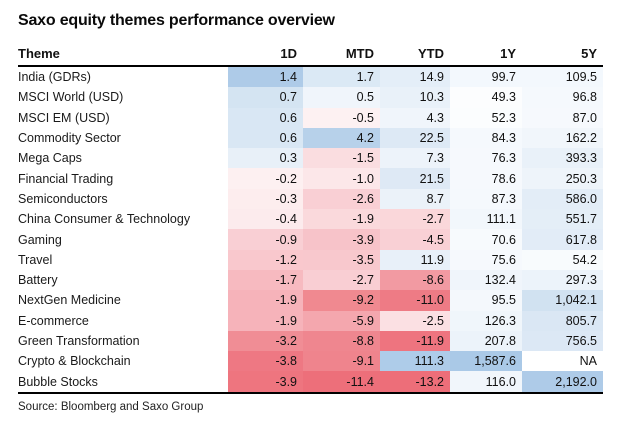 This screenshot has width=620, height=425. I want to click on page-title: Saxo equity themes performance overview, so click(176, 20).